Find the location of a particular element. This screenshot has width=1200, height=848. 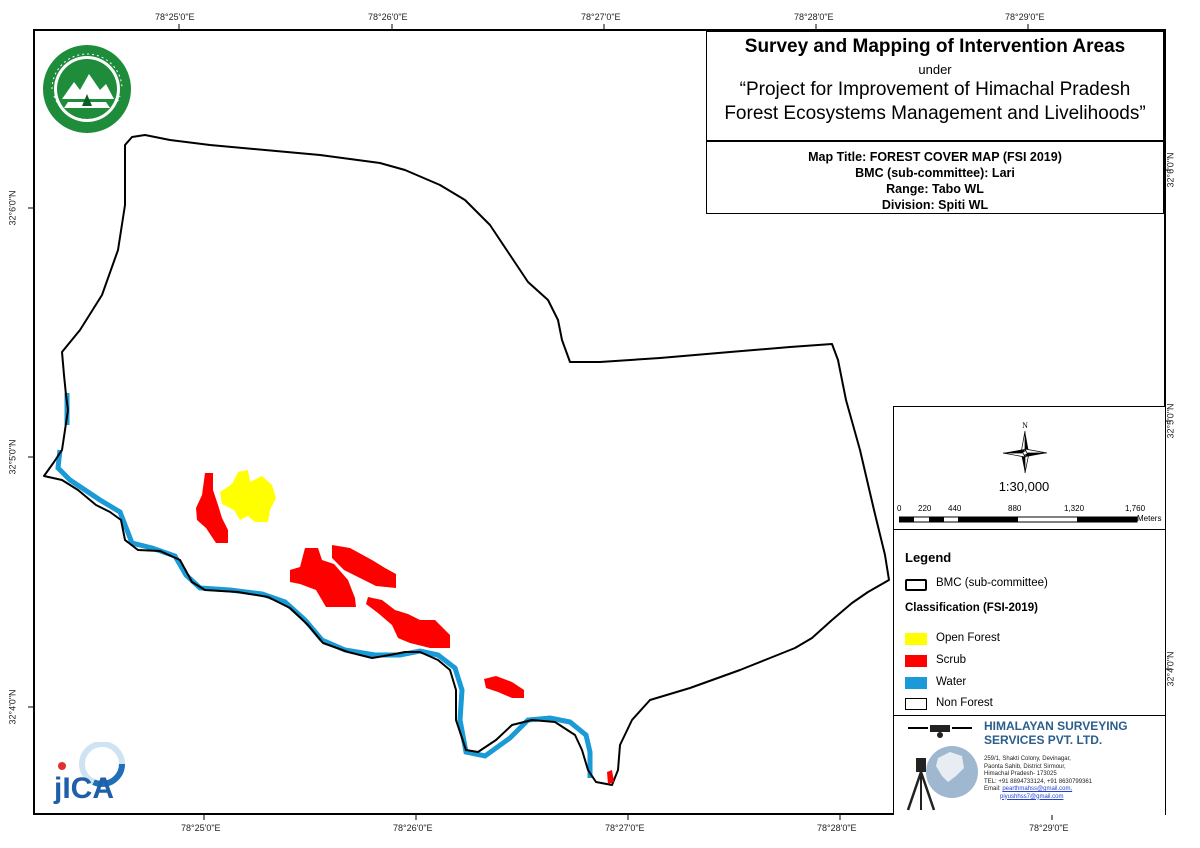

scale-tick-label: 880 is located at coordinates (1015, 508).